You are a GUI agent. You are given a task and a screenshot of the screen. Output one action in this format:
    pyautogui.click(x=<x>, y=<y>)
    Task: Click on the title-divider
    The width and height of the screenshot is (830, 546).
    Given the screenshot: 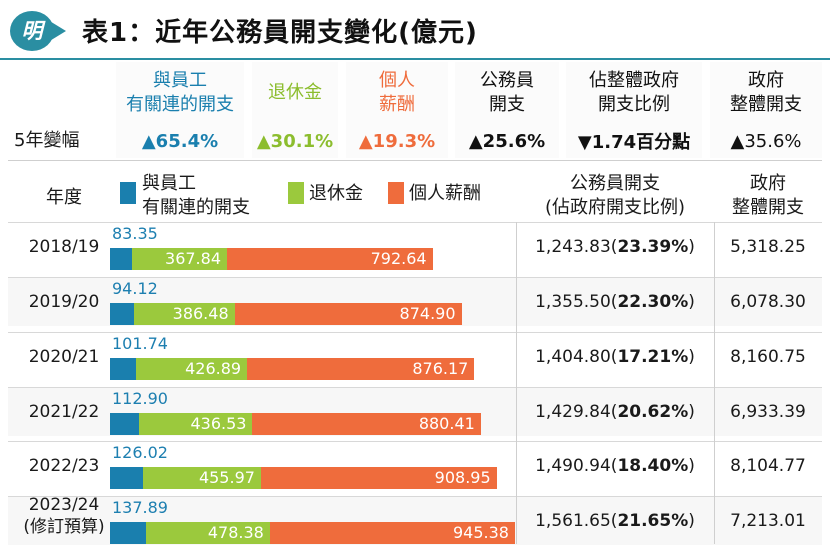 What is the action you would take?
    pyautogui.click(x=415, y=59)
    